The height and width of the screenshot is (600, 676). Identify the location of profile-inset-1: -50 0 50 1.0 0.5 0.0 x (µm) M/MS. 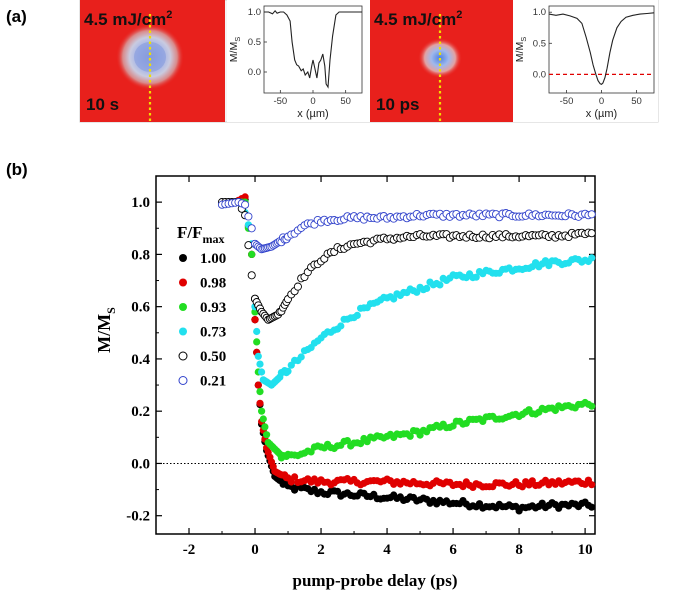
(298, 61).